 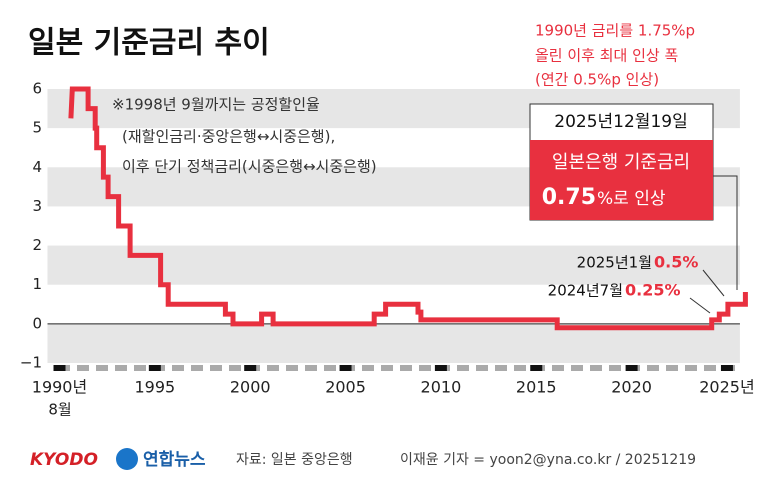 I want to click on x-tick-label: 1990년, so click(x=59, y=387).